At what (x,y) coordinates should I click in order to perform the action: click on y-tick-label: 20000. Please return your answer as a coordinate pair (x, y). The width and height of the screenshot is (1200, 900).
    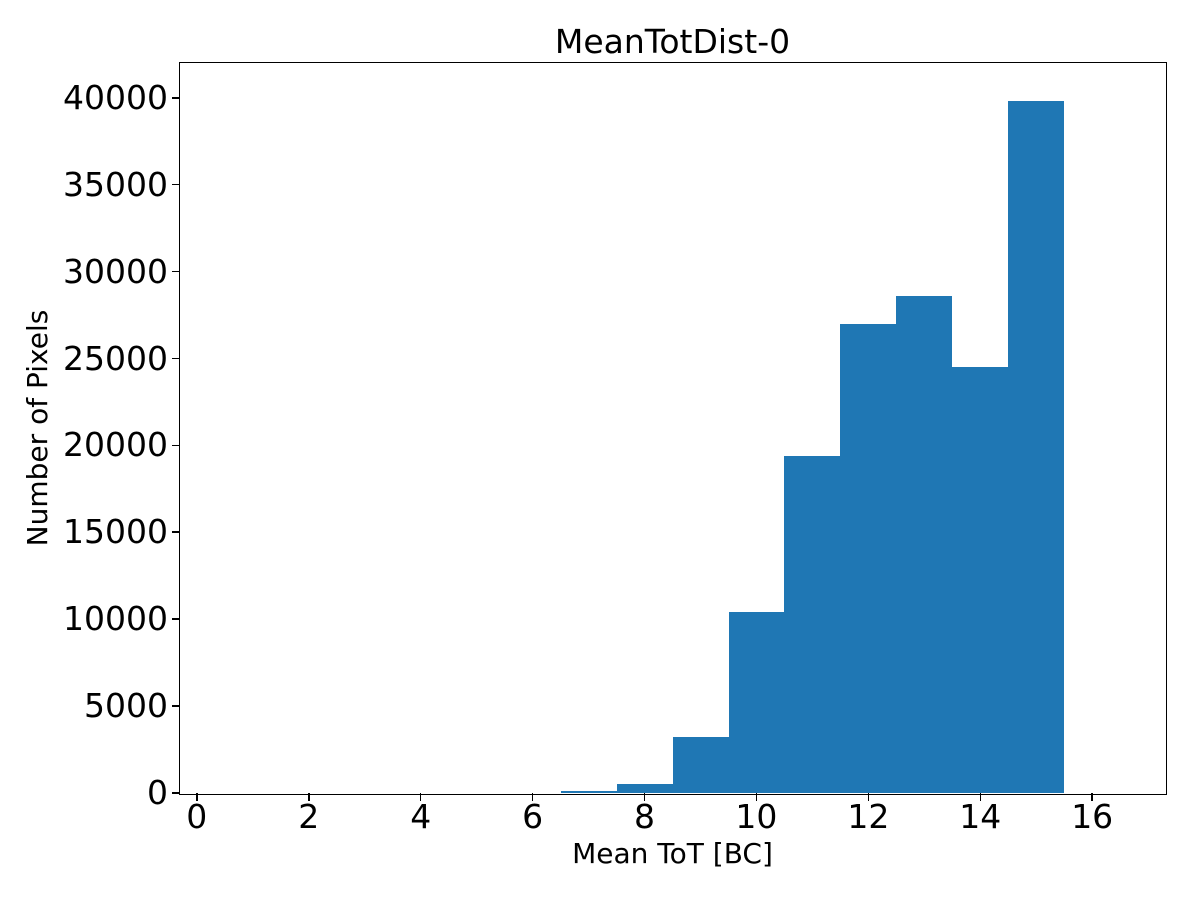
    Looking at the image, I should click on (115, 445).